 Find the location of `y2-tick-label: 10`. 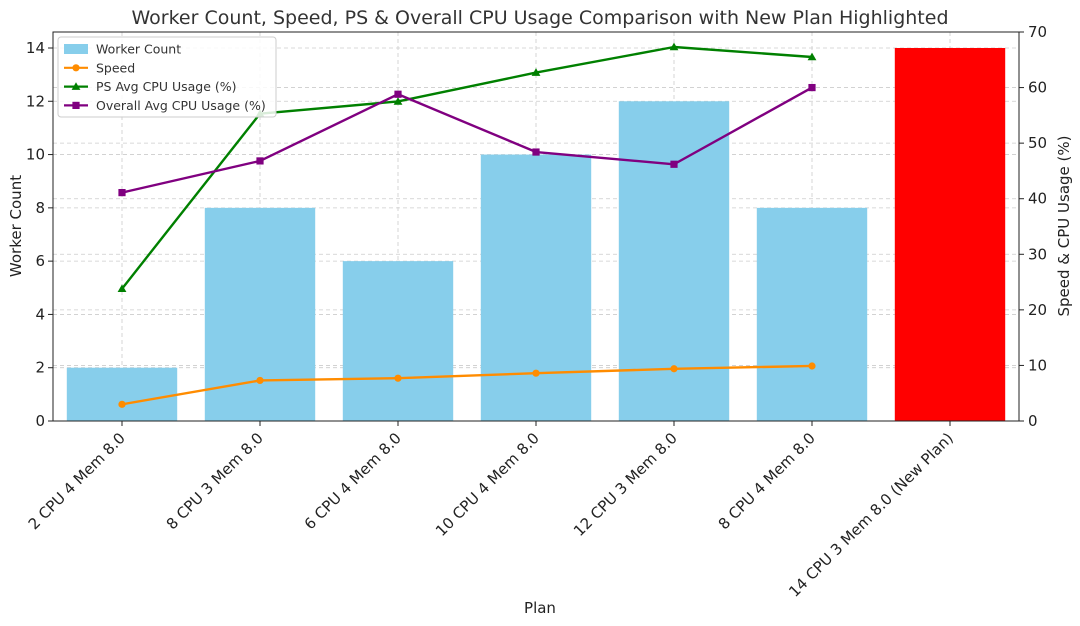

y2-tick-label: 10 is located at coordinates (1037, 365).